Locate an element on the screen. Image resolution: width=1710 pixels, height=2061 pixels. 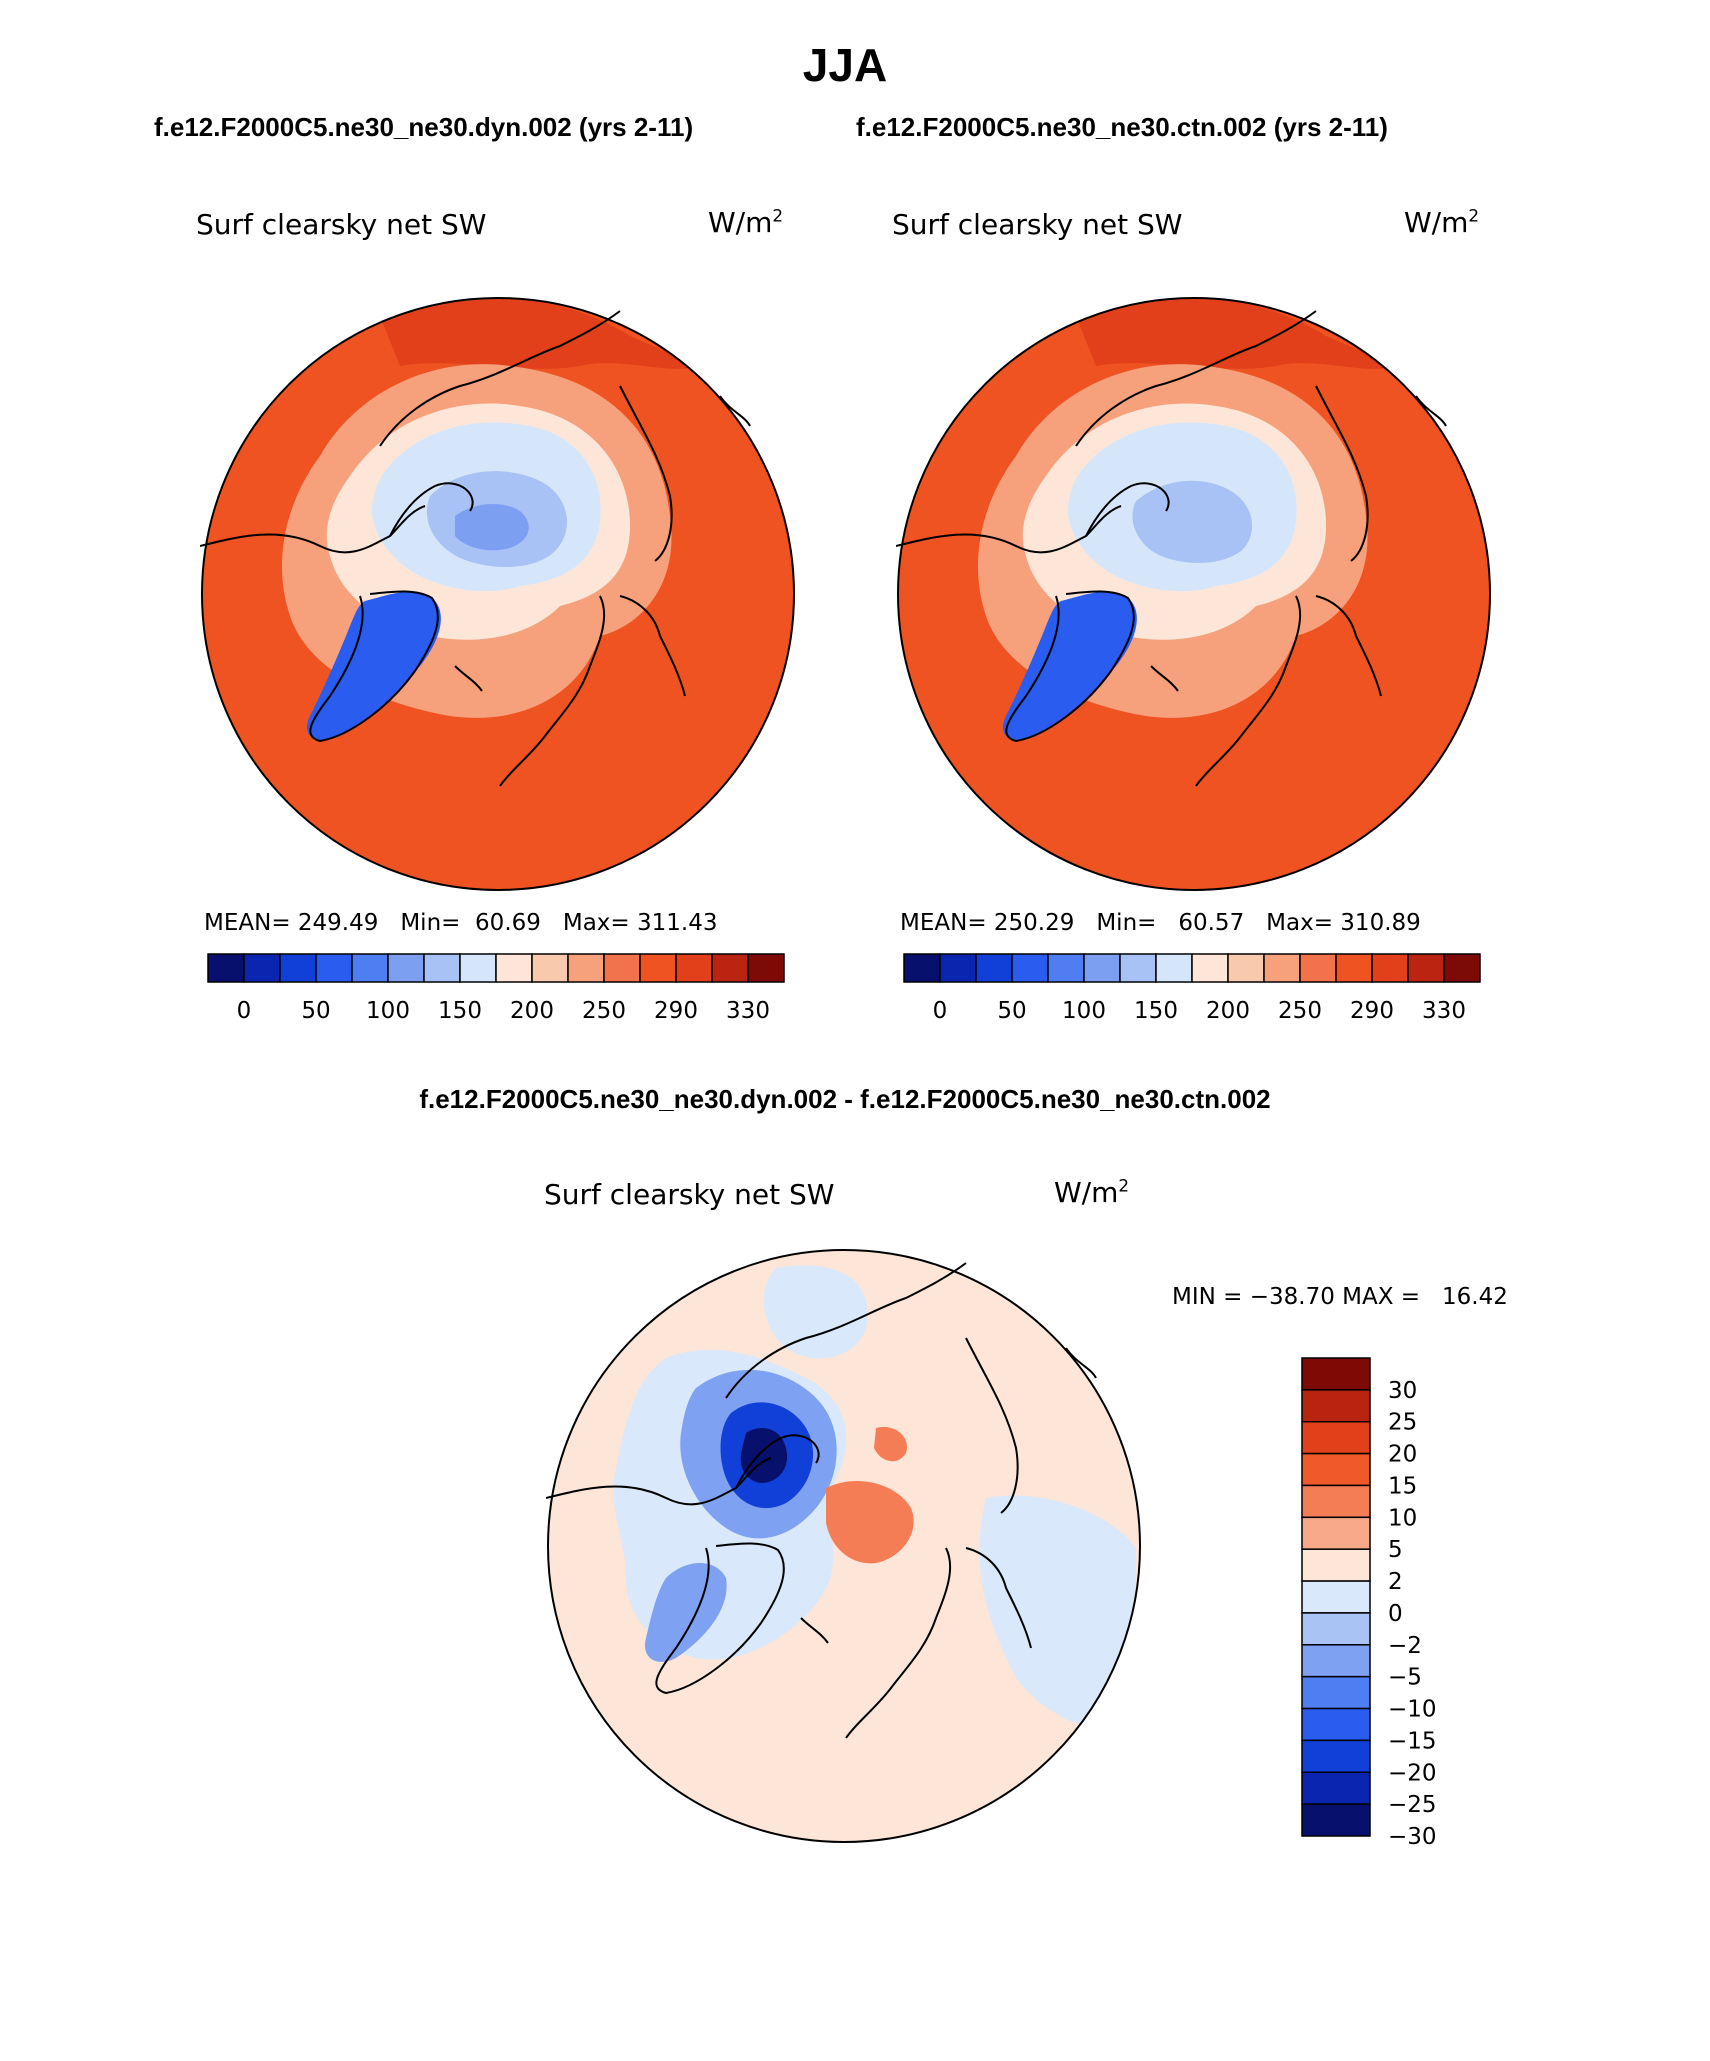
colorbar-tick-label: 330 is located at coordinates (748, 1011).